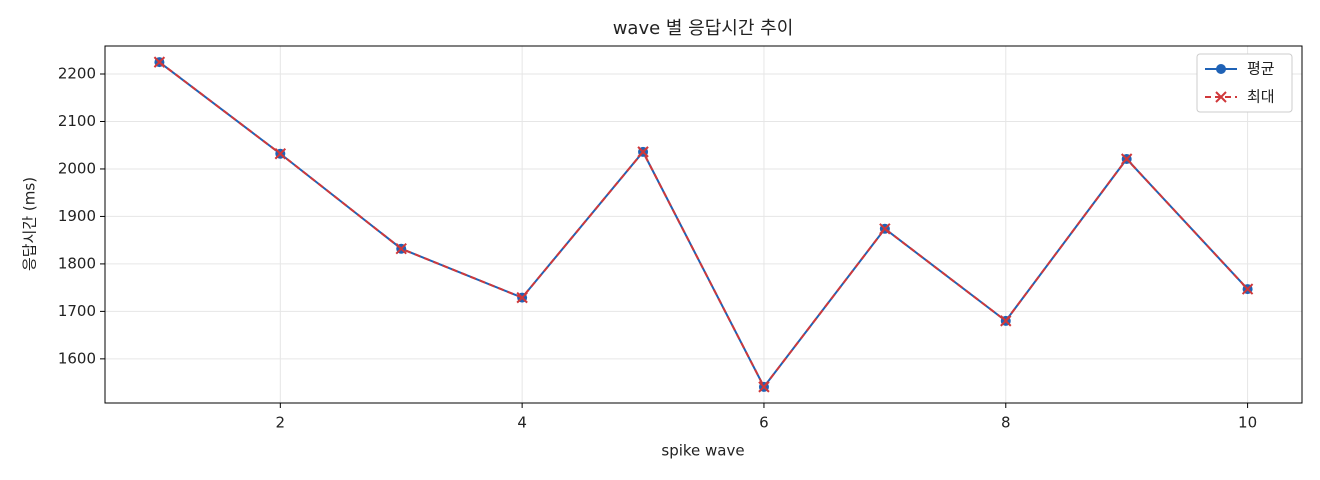 This screenshot has width=1320, height=480. I want to click on y-tick-label: 1900, so click(77, 216).